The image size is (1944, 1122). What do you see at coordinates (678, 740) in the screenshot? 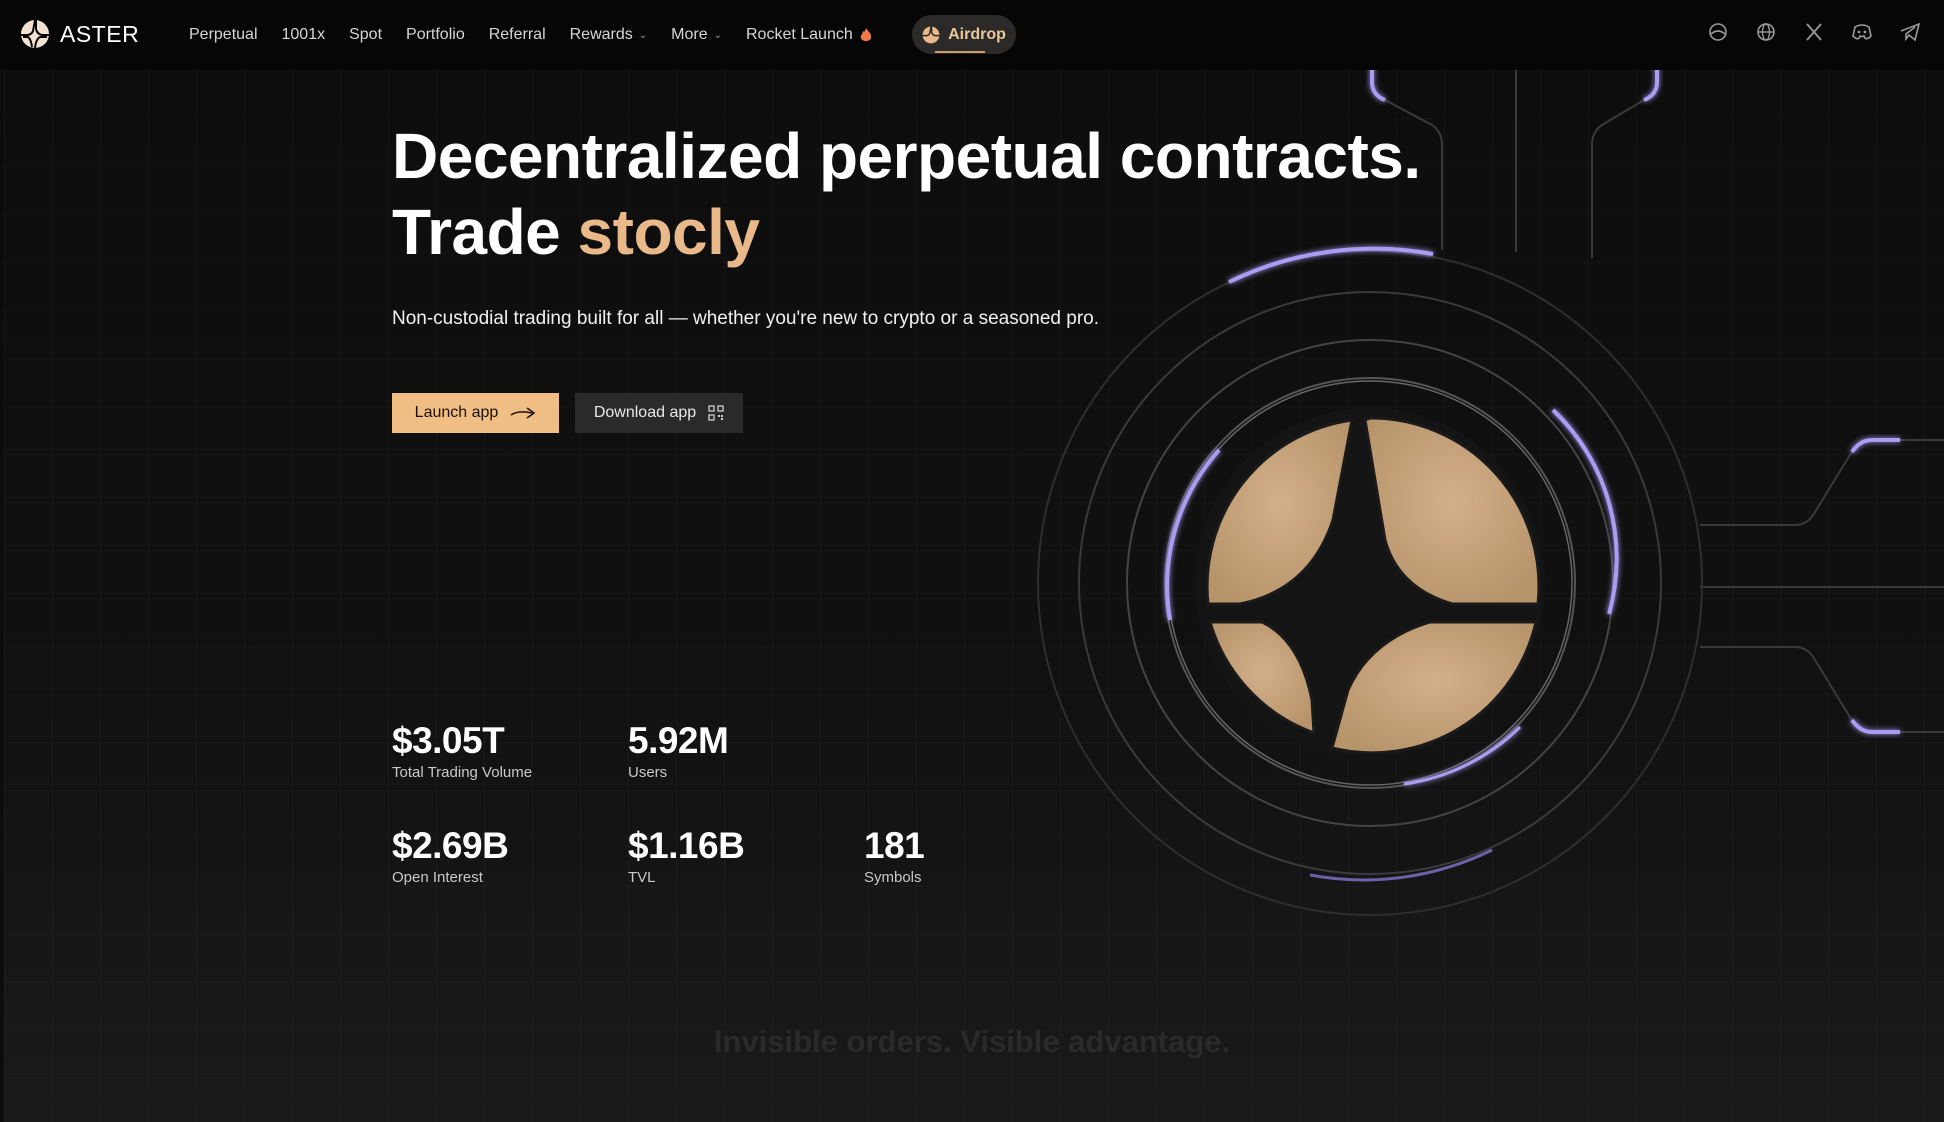
I see `stat-value: 5.92M` at bounding box center [678, 740].